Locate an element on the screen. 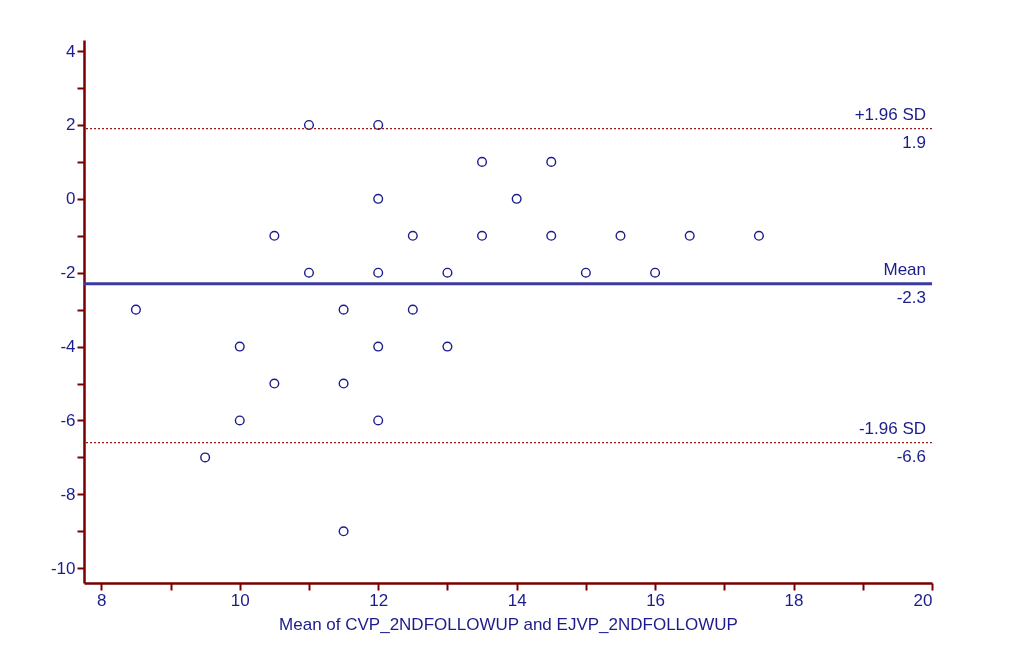 This screenshot has height=668, width=1012. y-tick-label: -8 is located at coordinates (68, 494).